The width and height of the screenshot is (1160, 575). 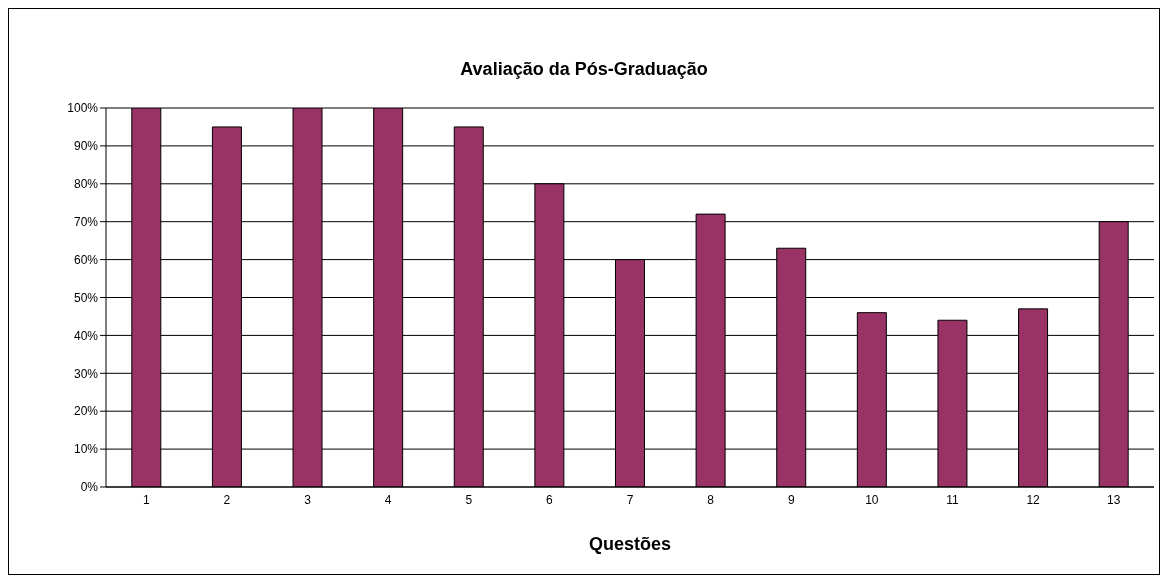 I want to click on x-tick-label: 8, so click(x=711, y=499).